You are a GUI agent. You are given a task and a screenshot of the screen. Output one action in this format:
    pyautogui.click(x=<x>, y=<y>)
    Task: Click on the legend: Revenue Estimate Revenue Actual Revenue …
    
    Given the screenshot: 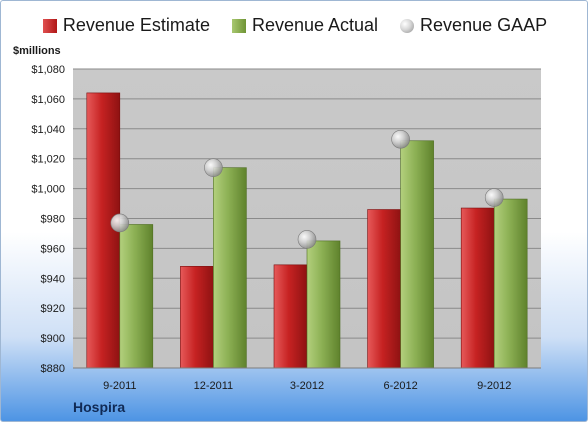 What is the action you would take?
    pyautogui.click(x=294, y=25)
    